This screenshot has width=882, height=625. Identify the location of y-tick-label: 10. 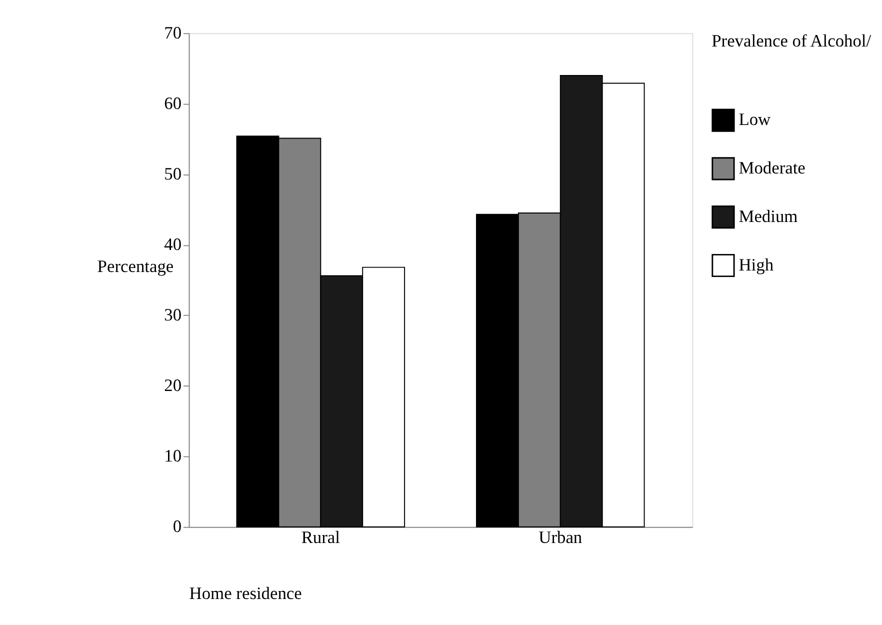
(173, 456).